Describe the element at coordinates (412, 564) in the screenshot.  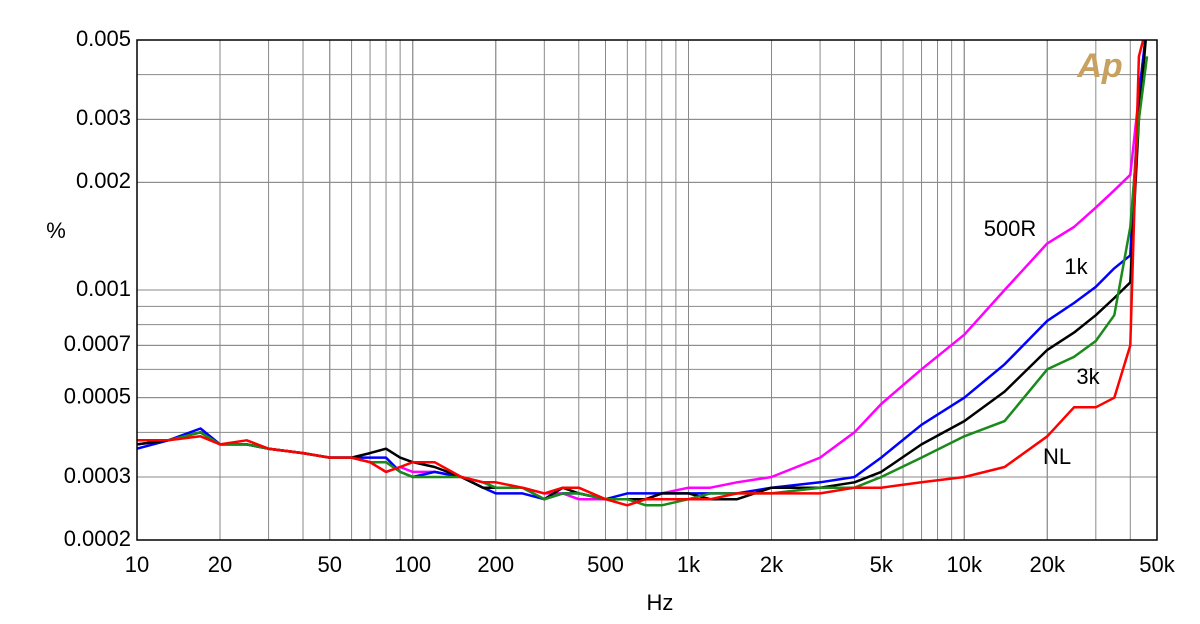
I see `x-tick-label: 100` at that location.